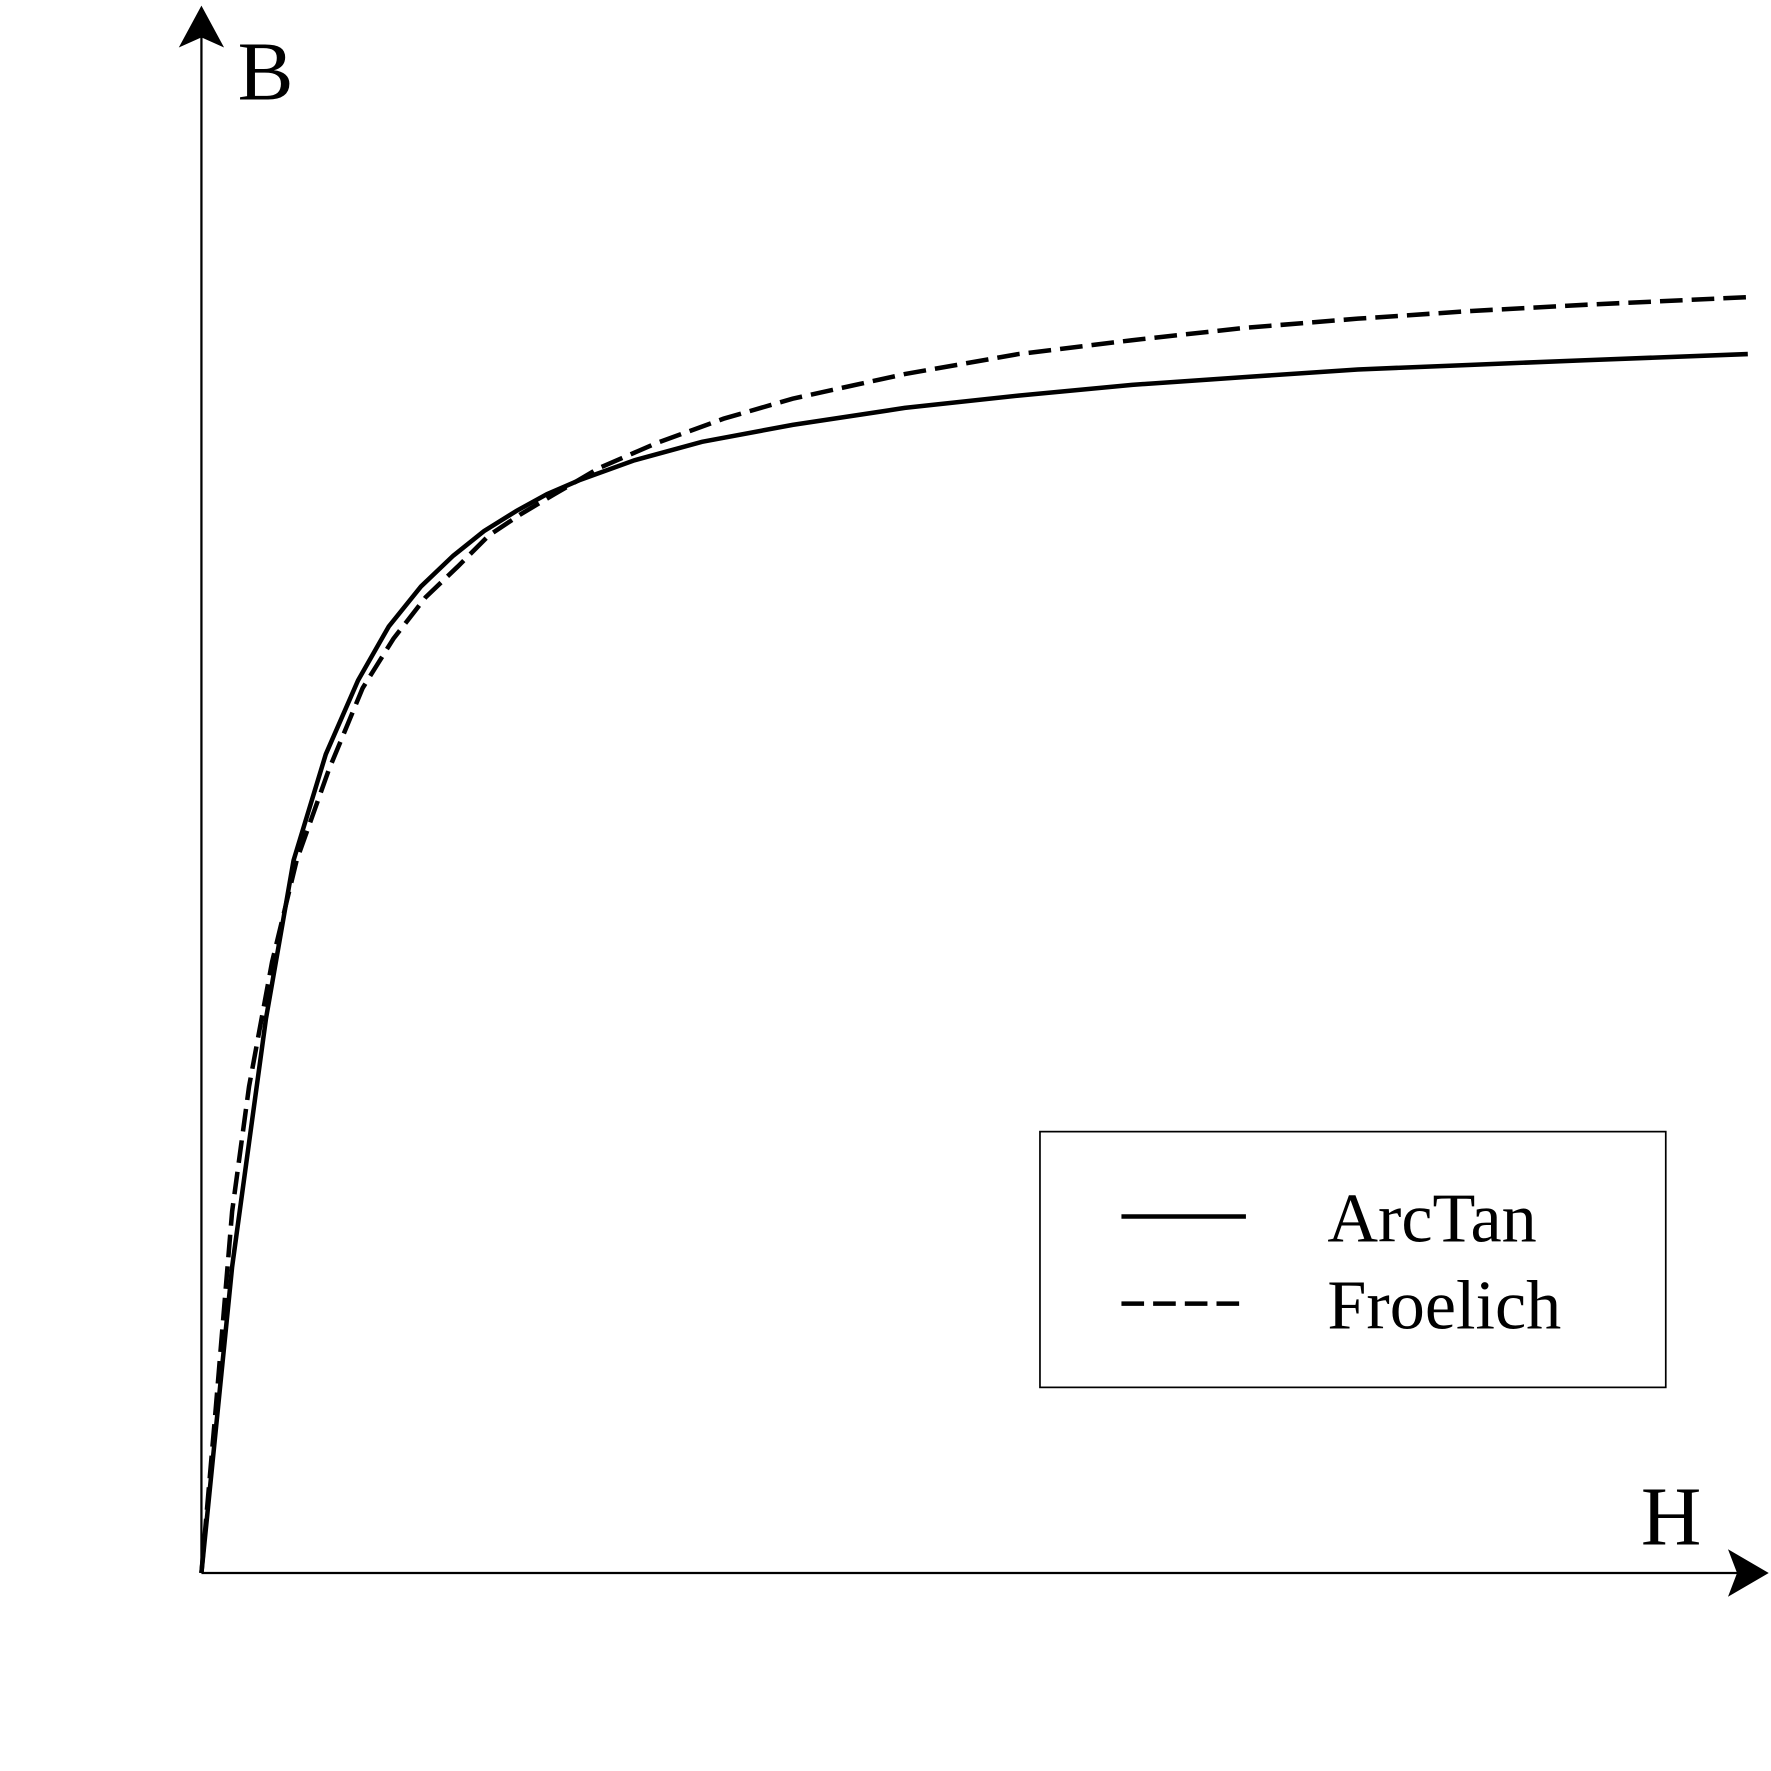 The width and height of the screenshot is (1771, 1771). What do you see at coordinates (1748, 1573) in the screenshot?
I see `x-axis-arrow-icon` at bounding box center [1748, 1573].